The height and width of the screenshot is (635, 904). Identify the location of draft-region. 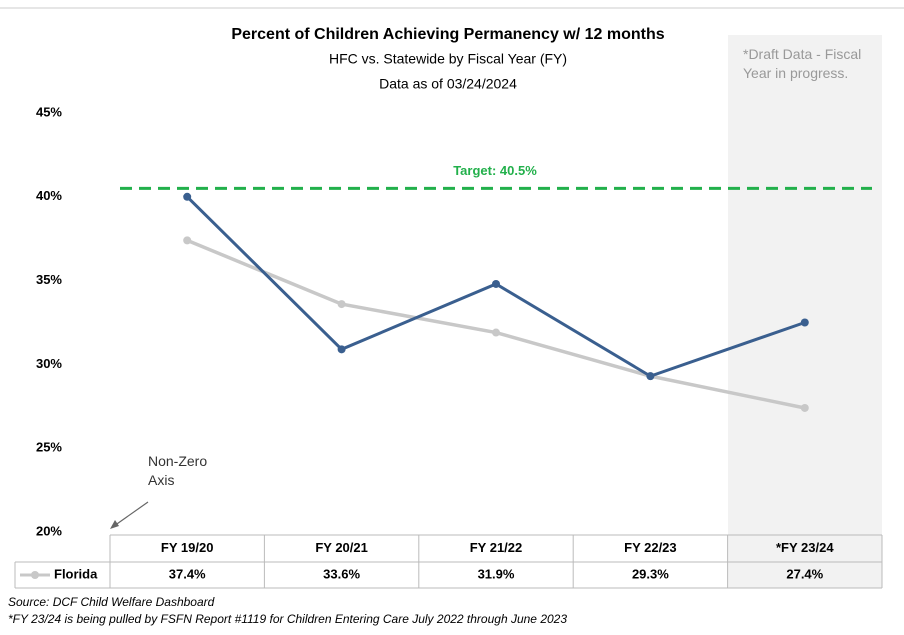
(805, 311).